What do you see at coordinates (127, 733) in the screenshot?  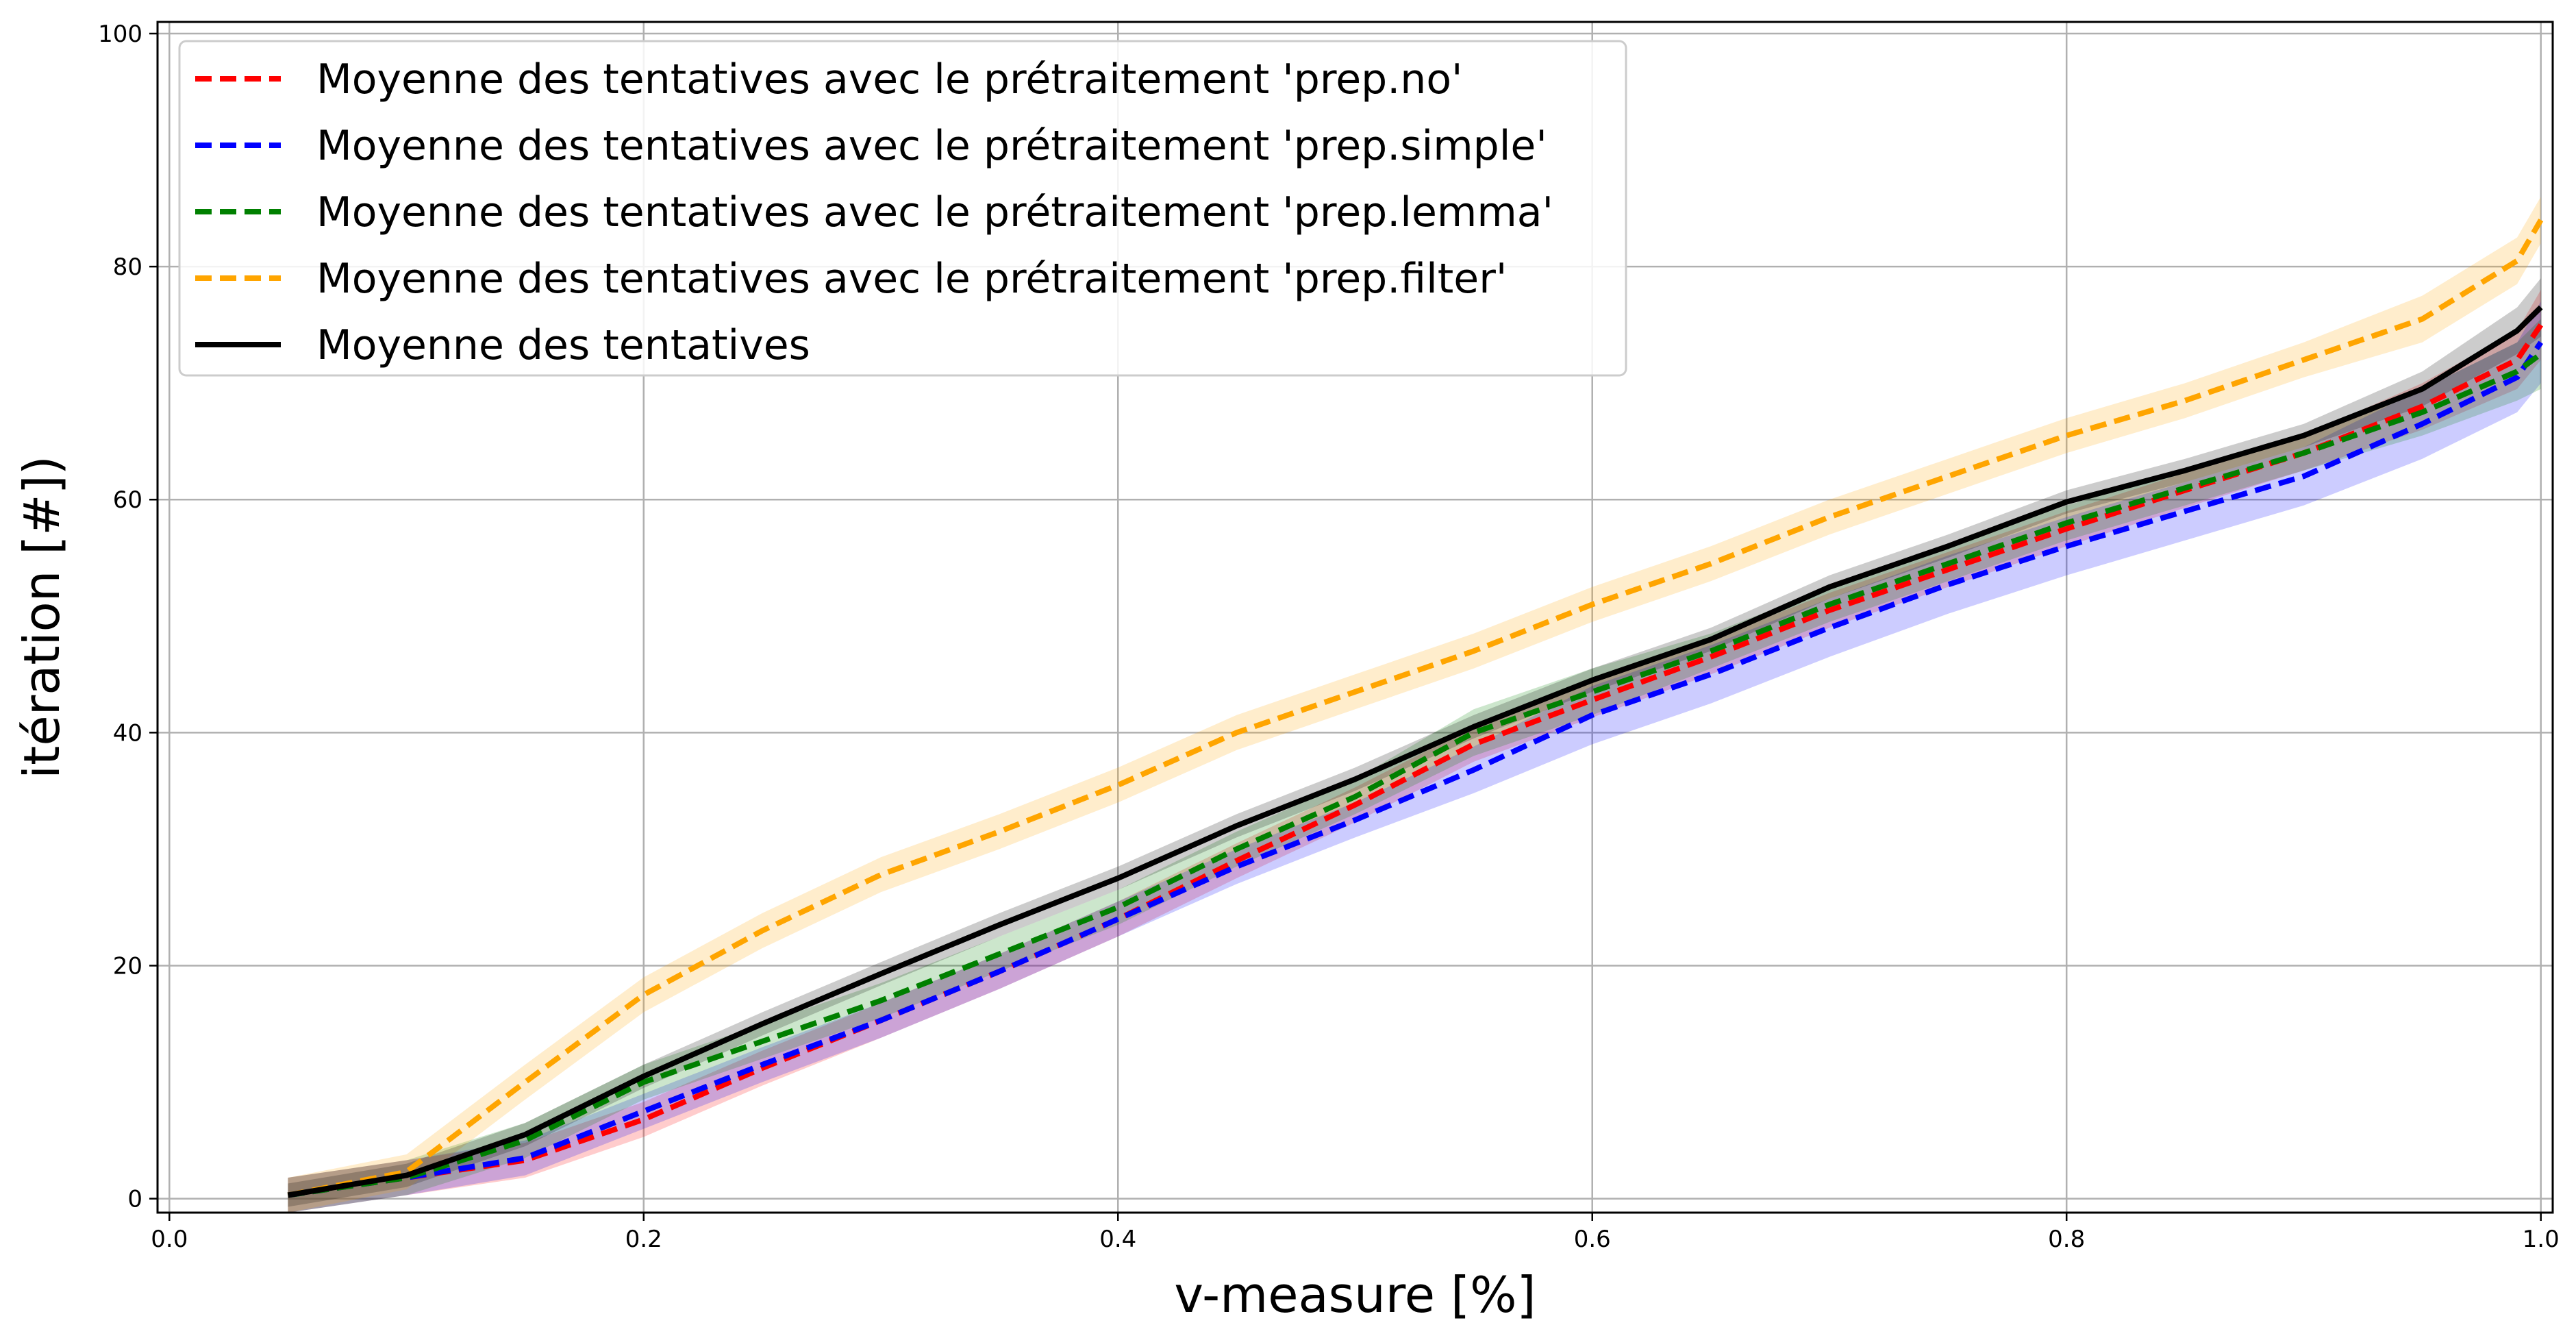 I see `y-tick-label: 40` at bounding box center [127, 733].